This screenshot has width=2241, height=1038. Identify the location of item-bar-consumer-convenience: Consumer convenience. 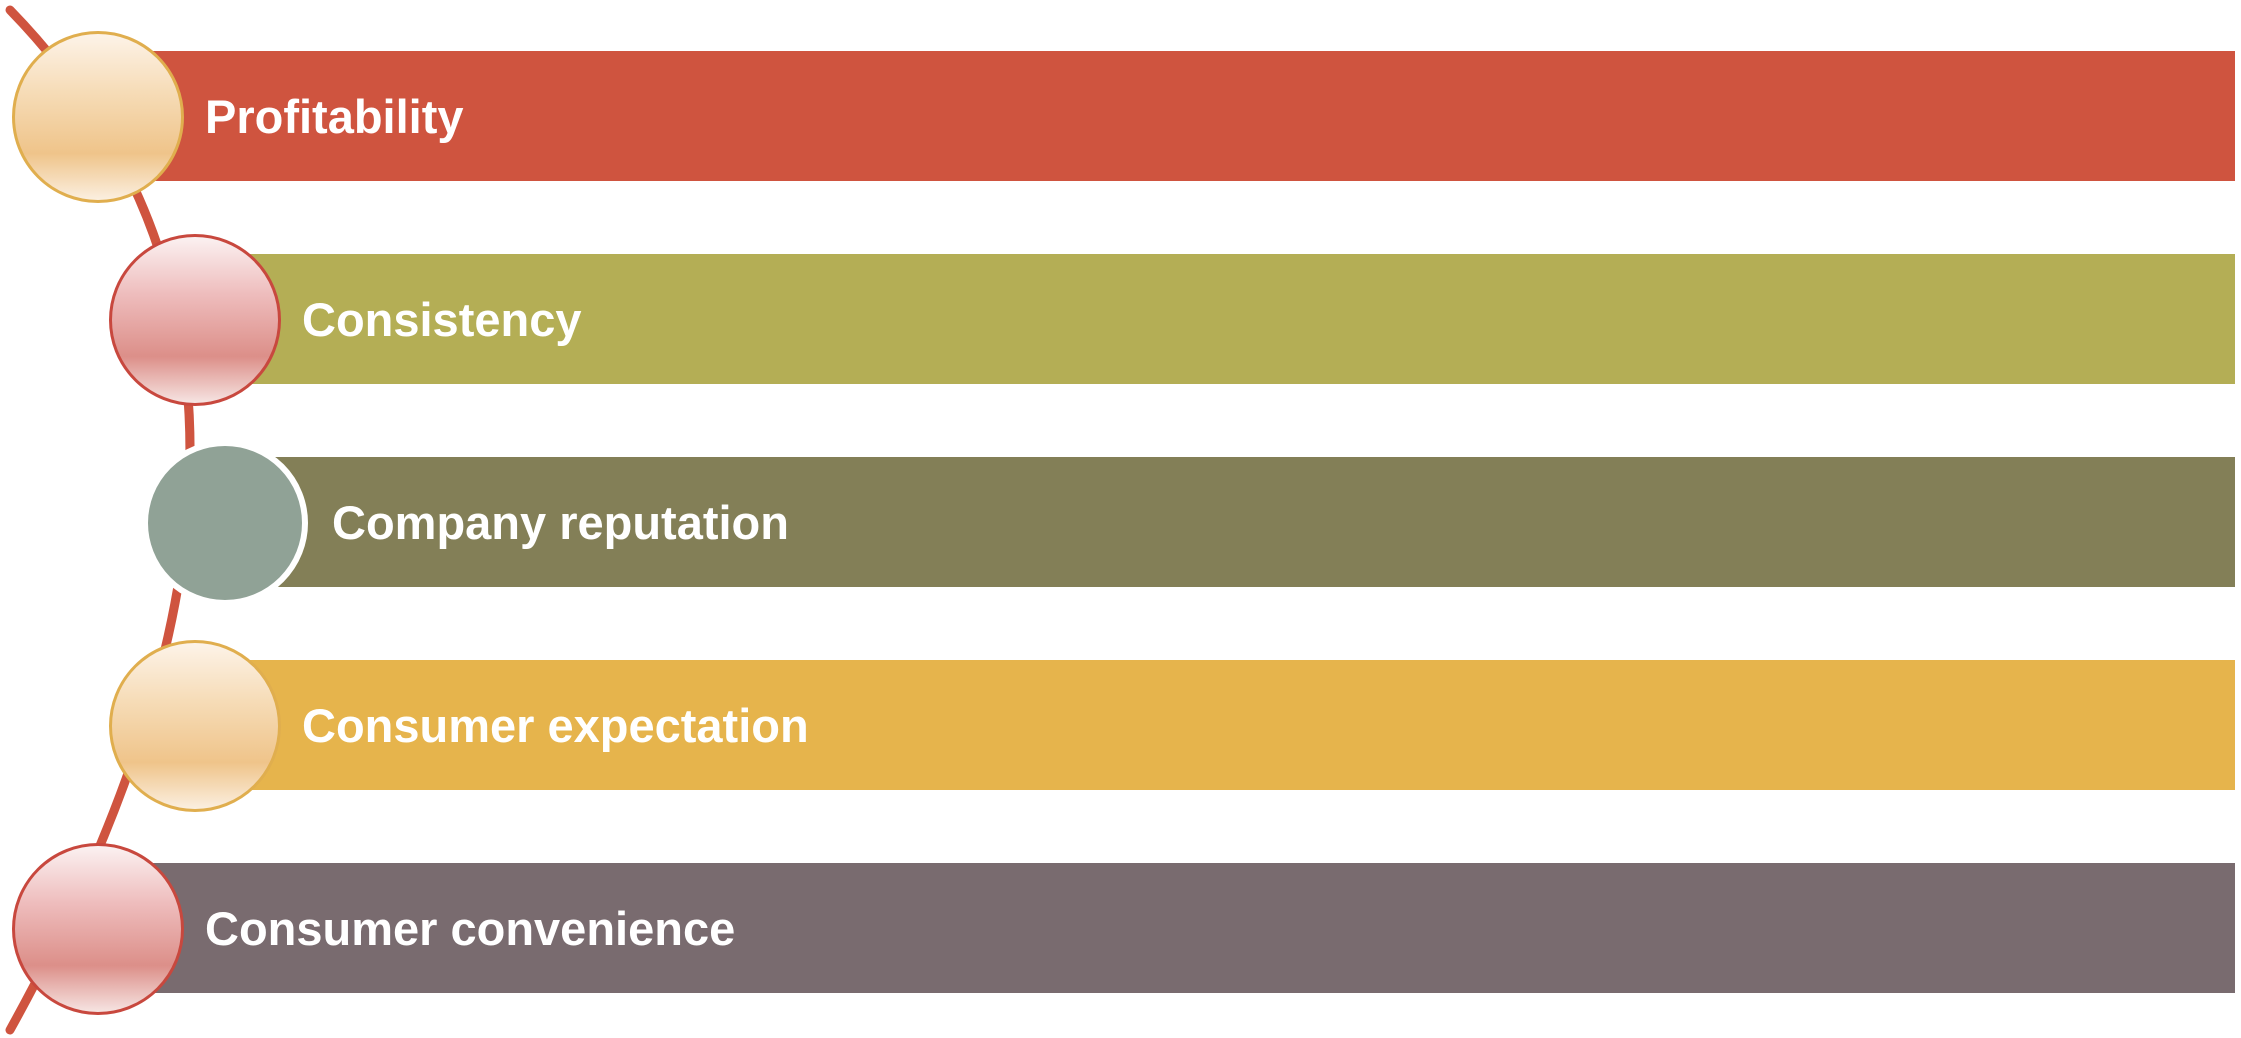
(1182, 928).